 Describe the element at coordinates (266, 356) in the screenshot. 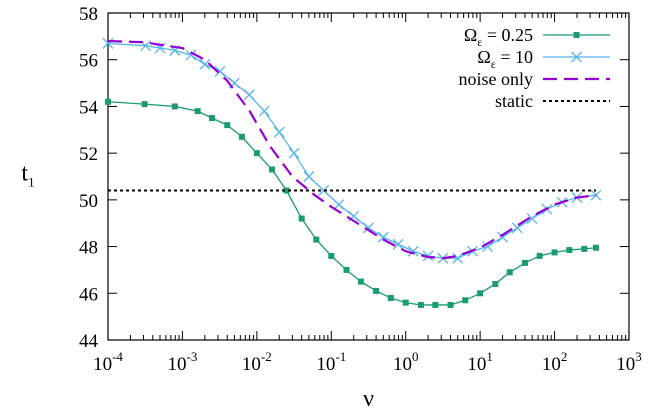

I see `x-tick-exp: -2` at that location.